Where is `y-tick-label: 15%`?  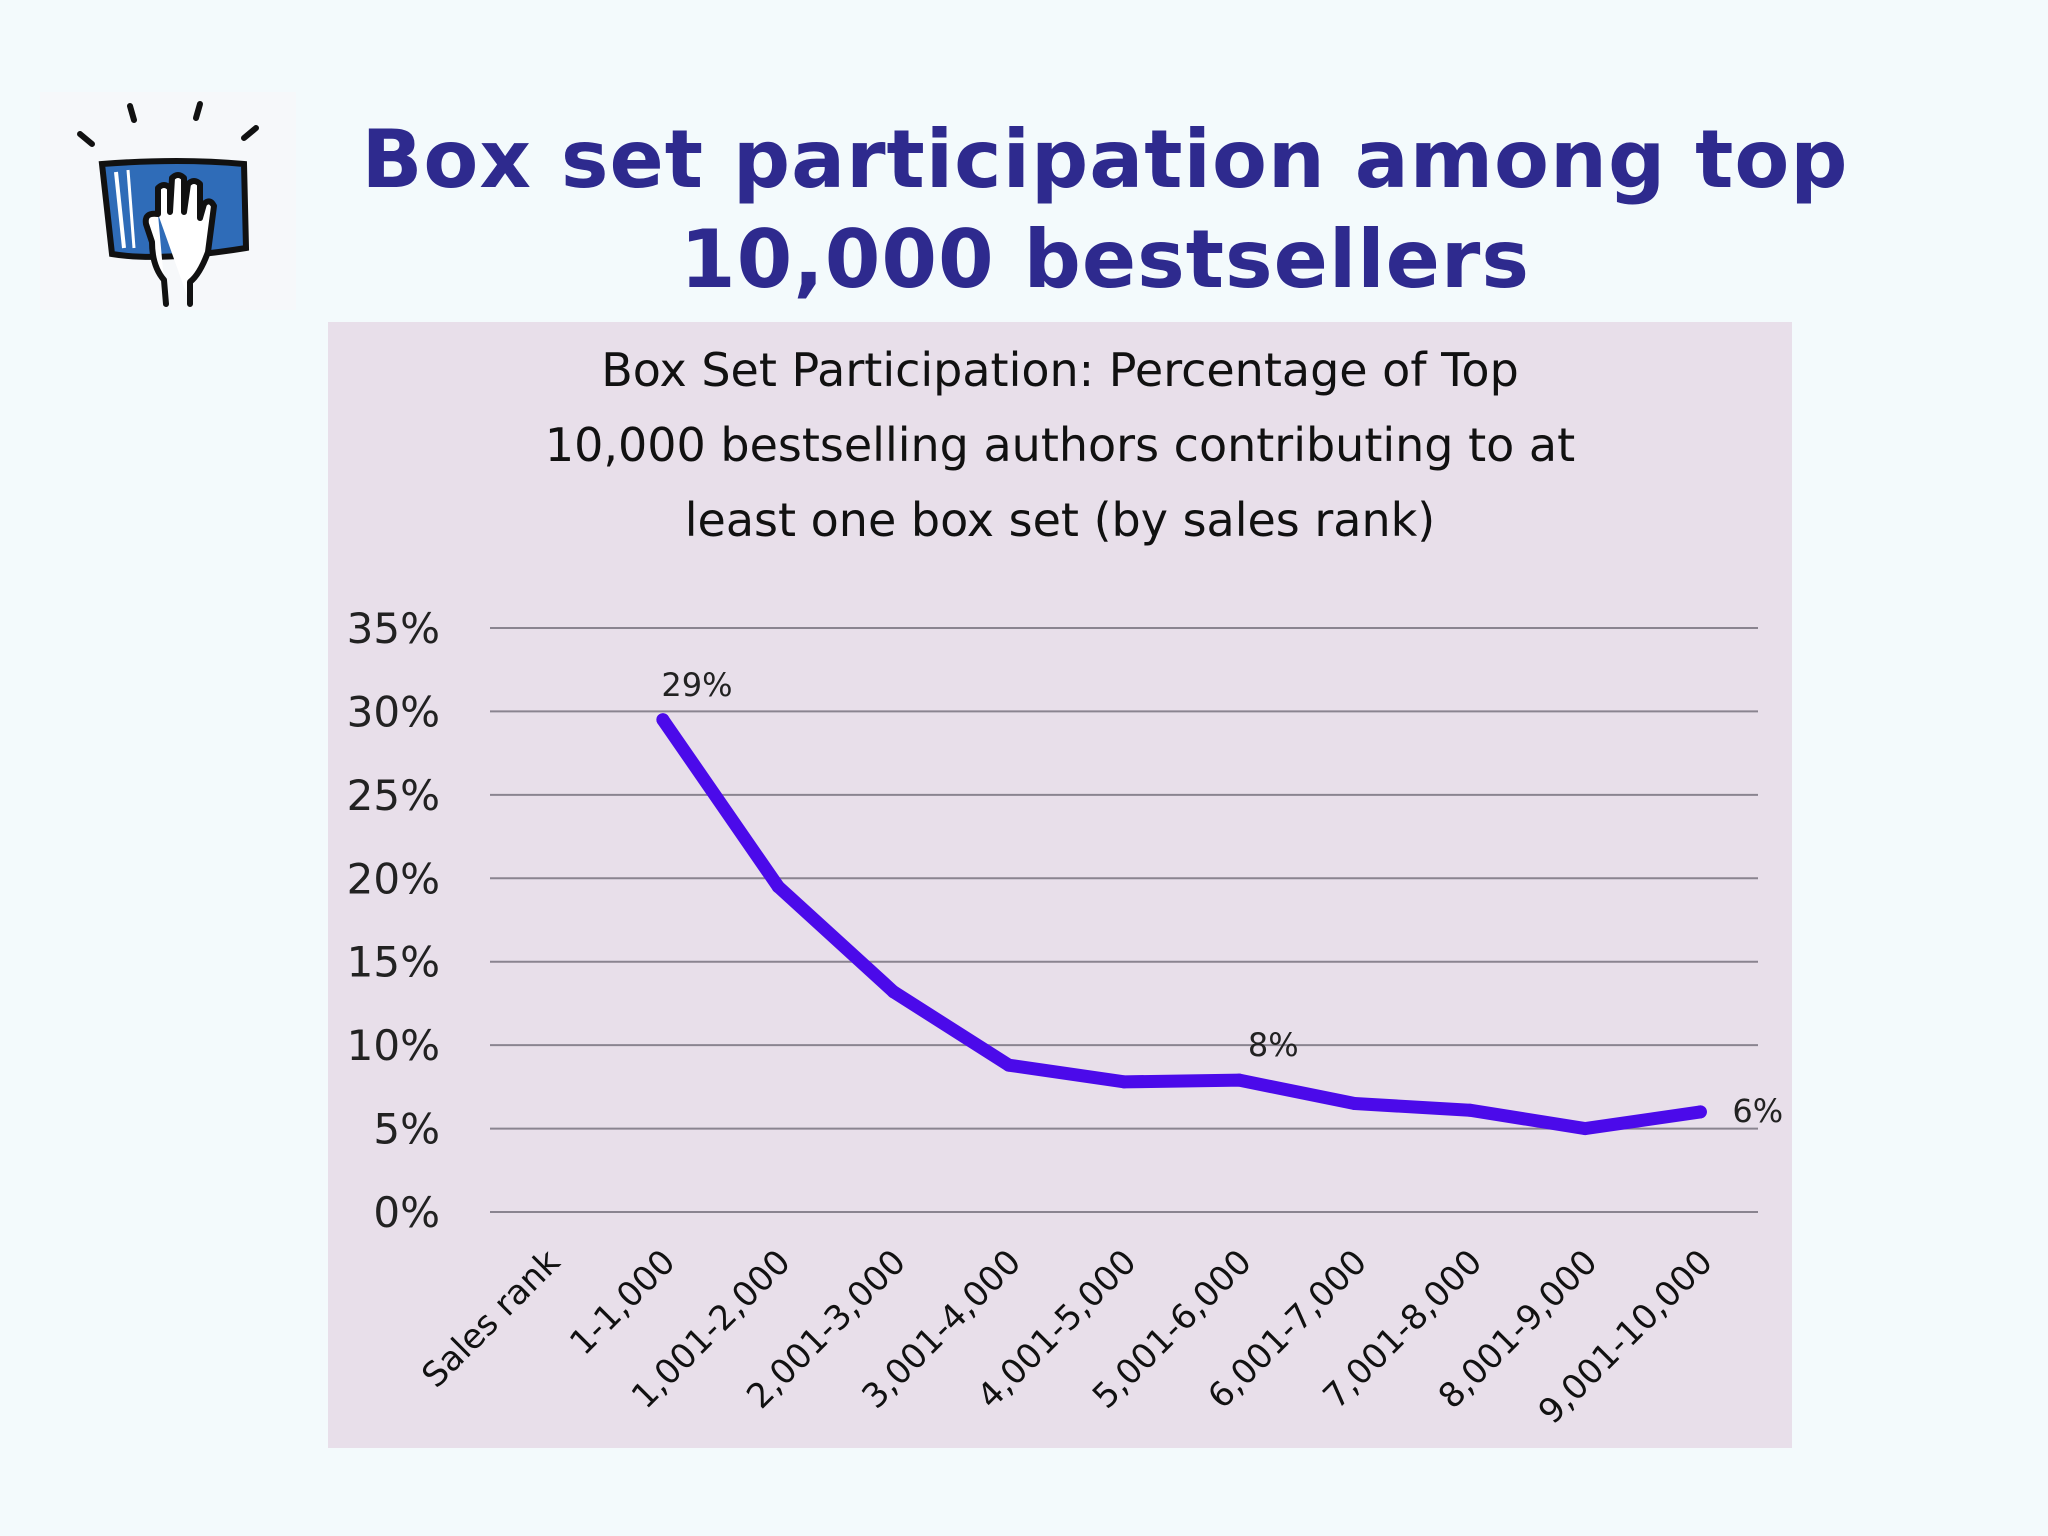
y-tick-label: 15% is located at coordinates (393, 962).